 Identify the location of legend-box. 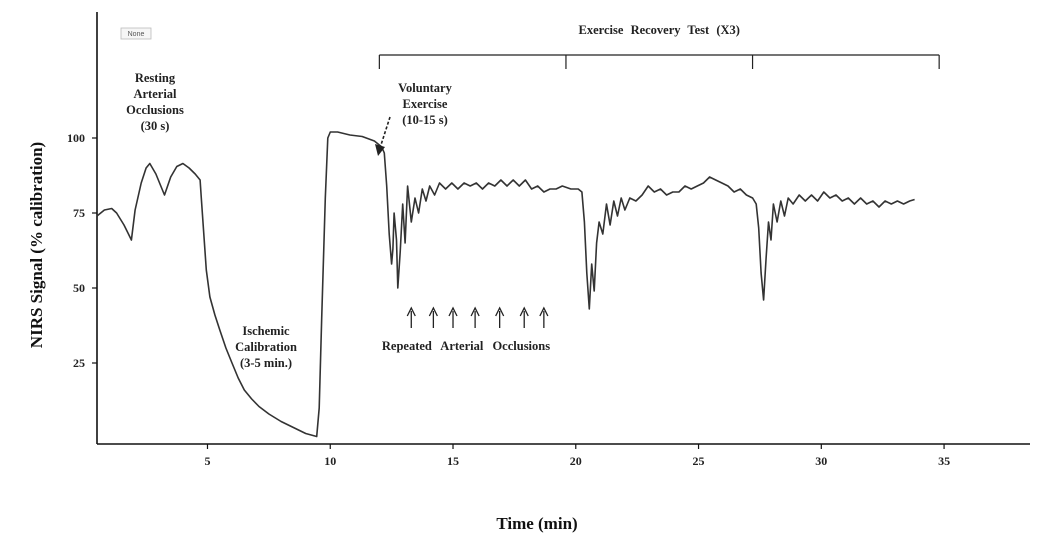
(136, 33).